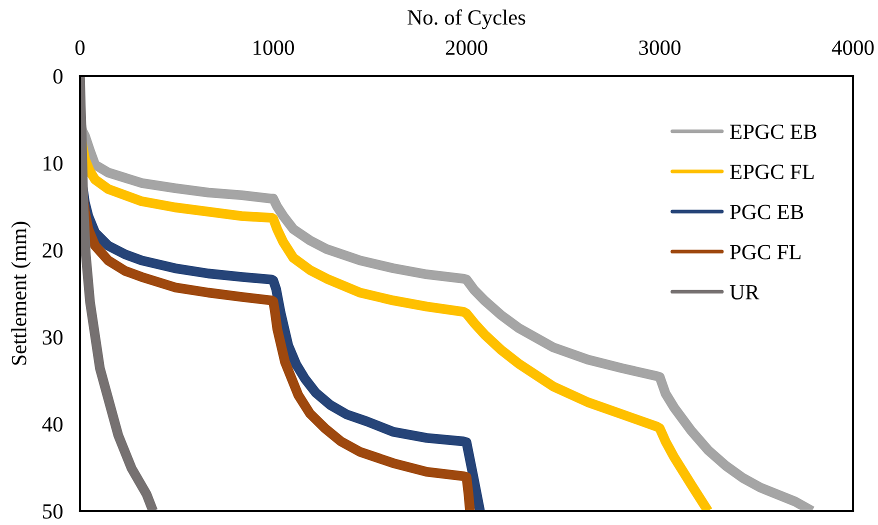  Describe the element at coordinates (52, 424) in the screenshot. I see `y-tick-label: 40` at that location.